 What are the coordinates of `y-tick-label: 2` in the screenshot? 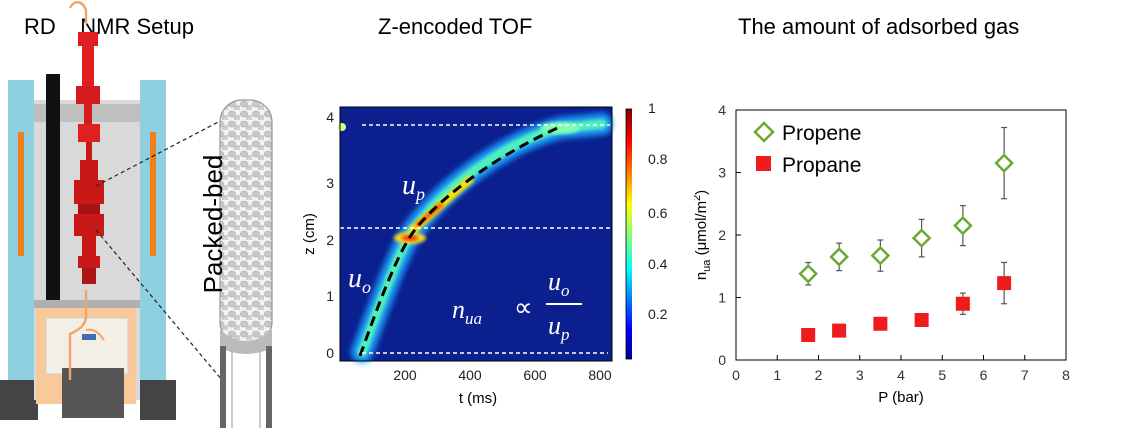 It's located at (722, 235).